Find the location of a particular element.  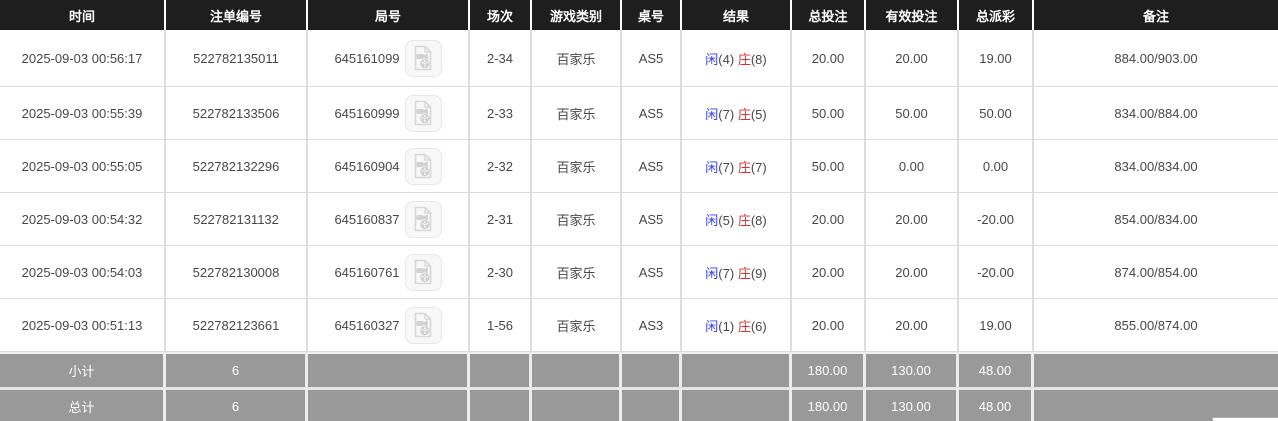

col-header-valid-bet: 有效投注 is located at coordinates (912, 15).